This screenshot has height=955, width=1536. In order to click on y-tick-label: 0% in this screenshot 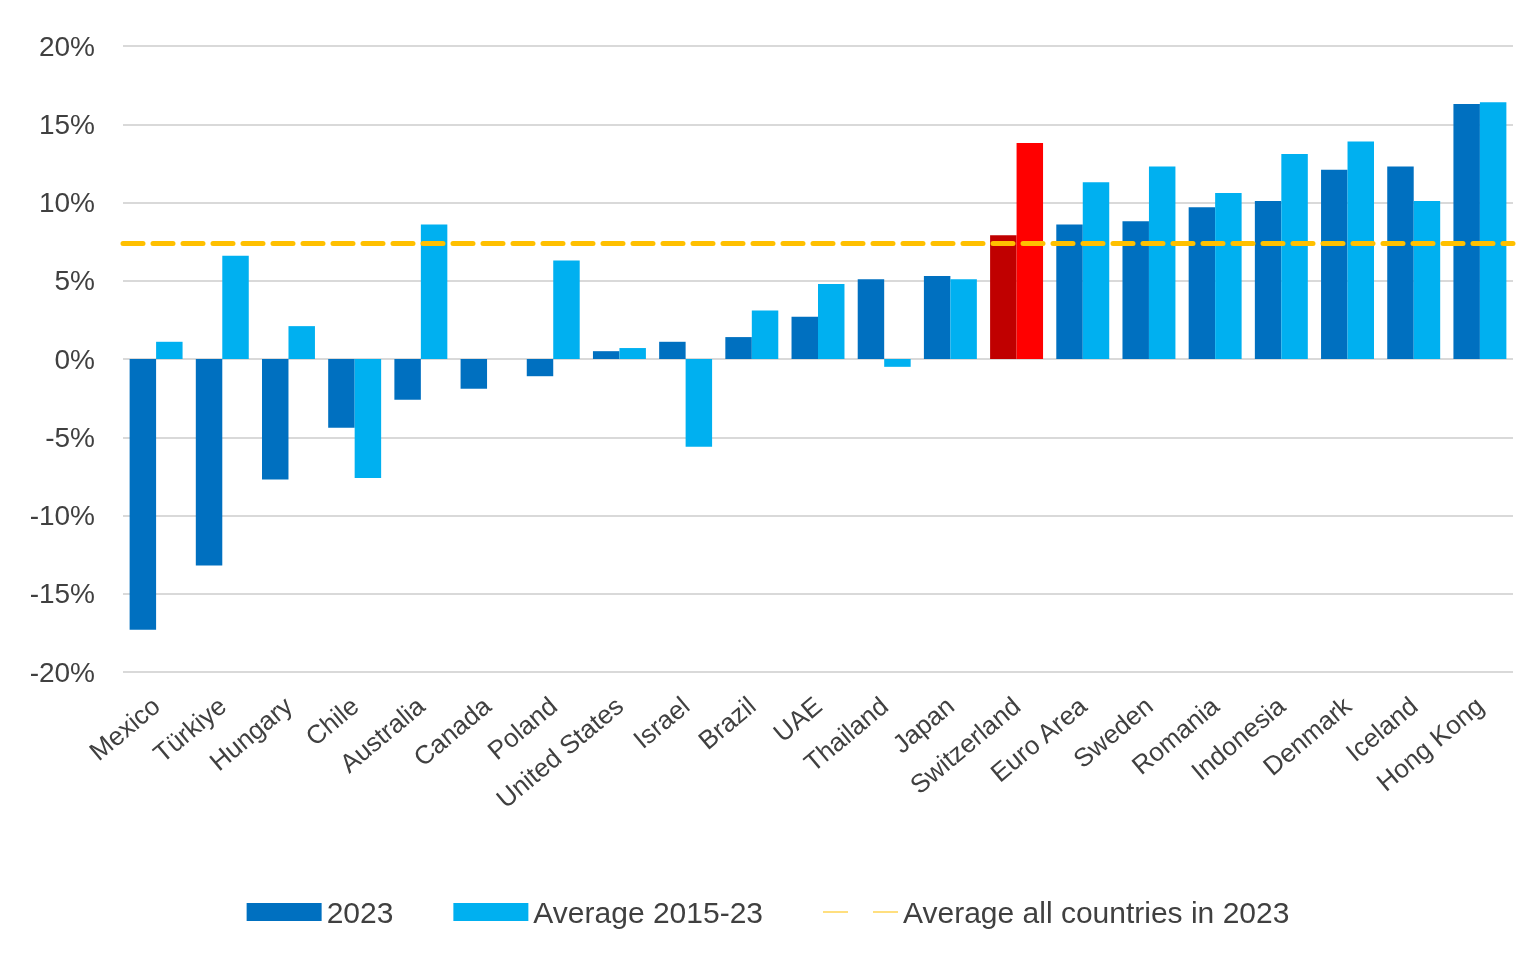, I will do `click(74, 359)`.